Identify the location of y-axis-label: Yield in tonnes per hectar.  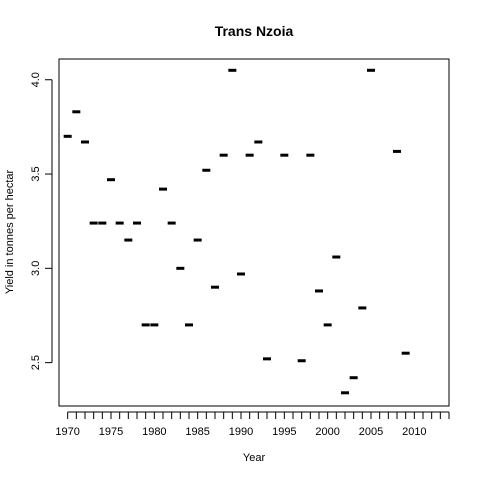
(10, 231).